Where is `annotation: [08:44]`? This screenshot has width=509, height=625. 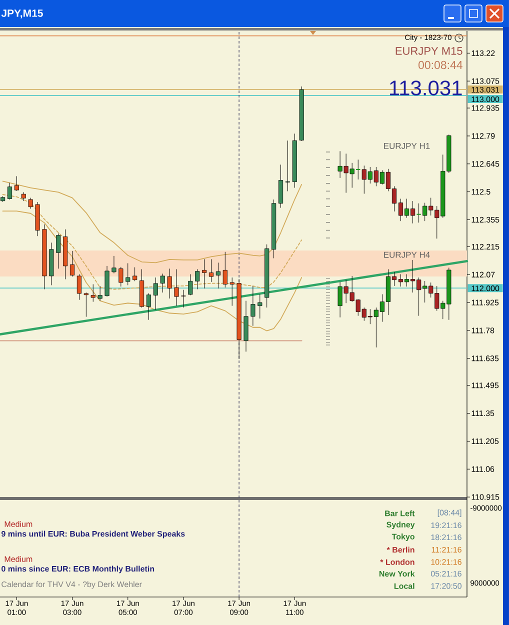 annotation: [08:44] is located at coordinates (450, 514).